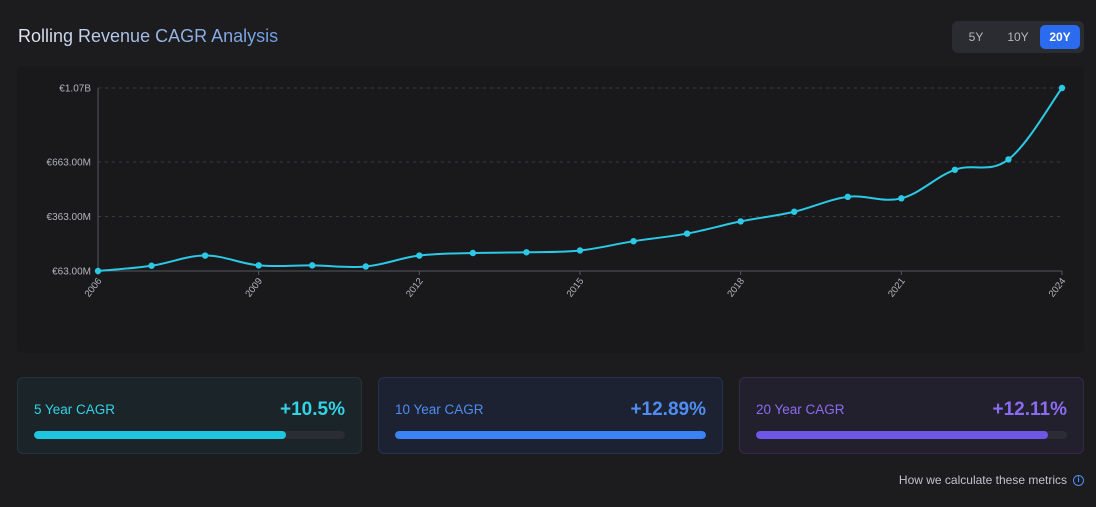 The height and width of the screenshot is (507, 1096). What do you see at coordinates (189, 415) in the screenshot?
I see `cagr-card-5y: 5 Year CAGR +10.5%` at bounding box center [189, 415].